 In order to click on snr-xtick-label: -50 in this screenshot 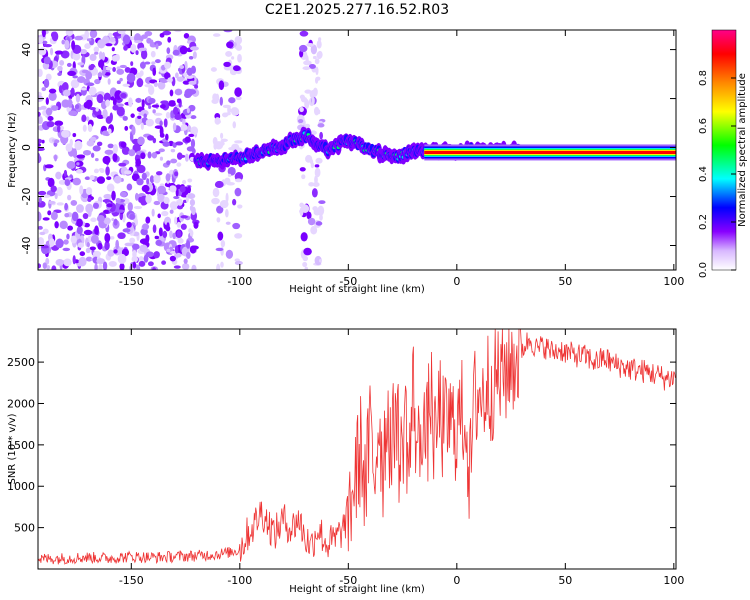, I will do `click(348, 580)`.